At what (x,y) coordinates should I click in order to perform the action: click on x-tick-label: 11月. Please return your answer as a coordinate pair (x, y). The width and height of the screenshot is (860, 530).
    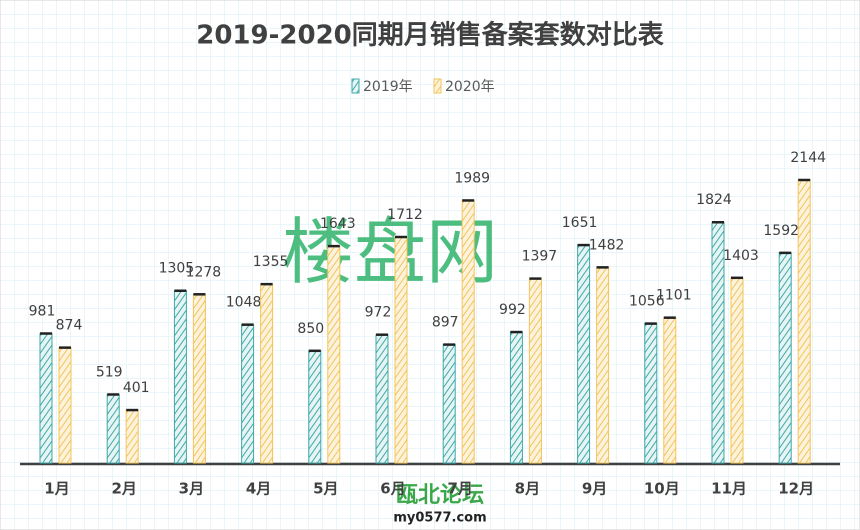
    Looking at the image, I should click on (729, 489).